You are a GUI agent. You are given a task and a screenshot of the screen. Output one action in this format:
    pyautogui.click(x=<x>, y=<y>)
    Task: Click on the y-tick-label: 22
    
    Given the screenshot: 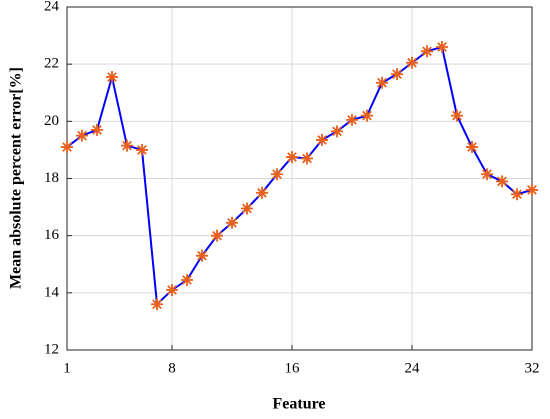 What is the action you would take?
    pyautogui.click(x=51, y=64)
    